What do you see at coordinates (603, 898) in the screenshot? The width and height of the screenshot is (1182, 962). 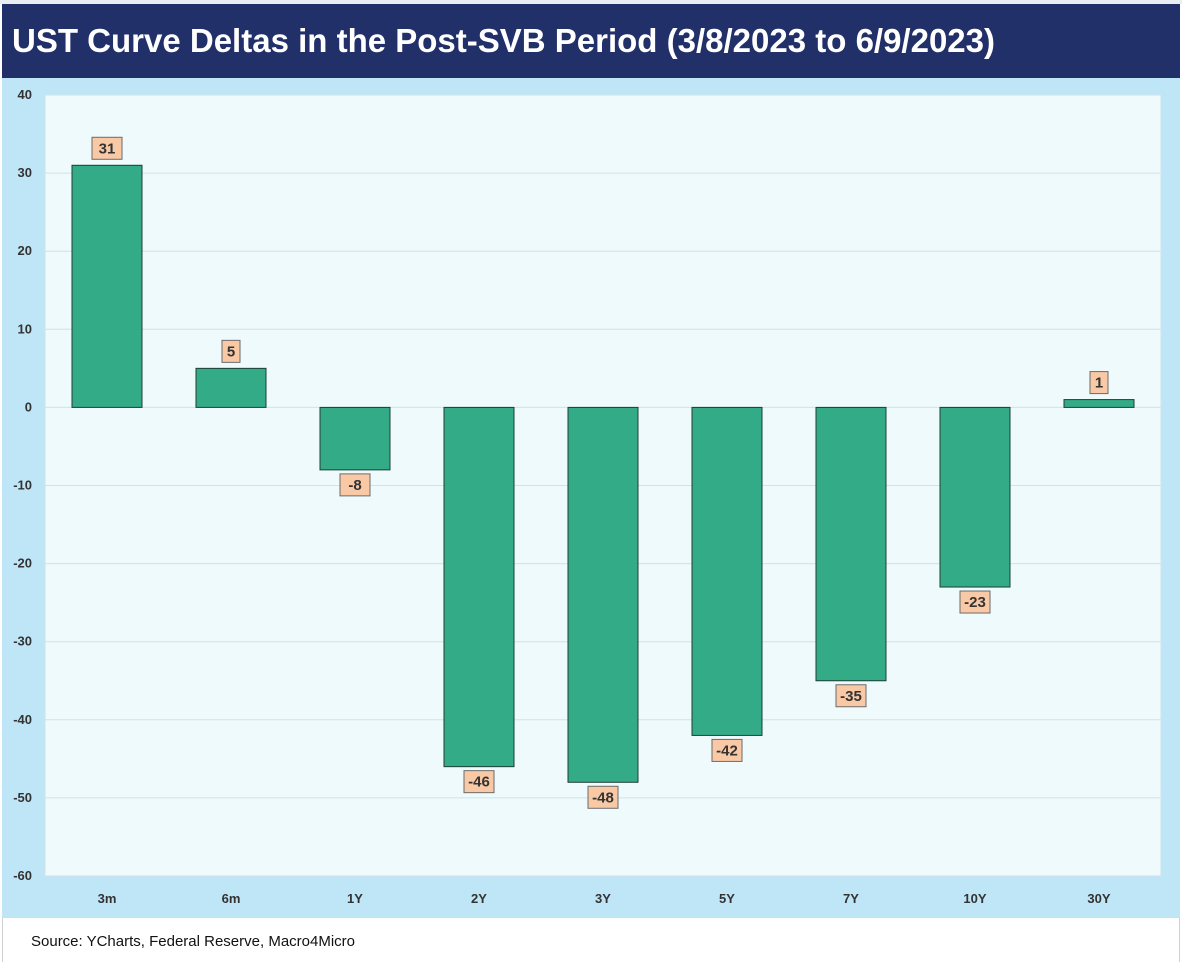 I see `x-tick-label: 3Y` at bounding box center [603, 898].